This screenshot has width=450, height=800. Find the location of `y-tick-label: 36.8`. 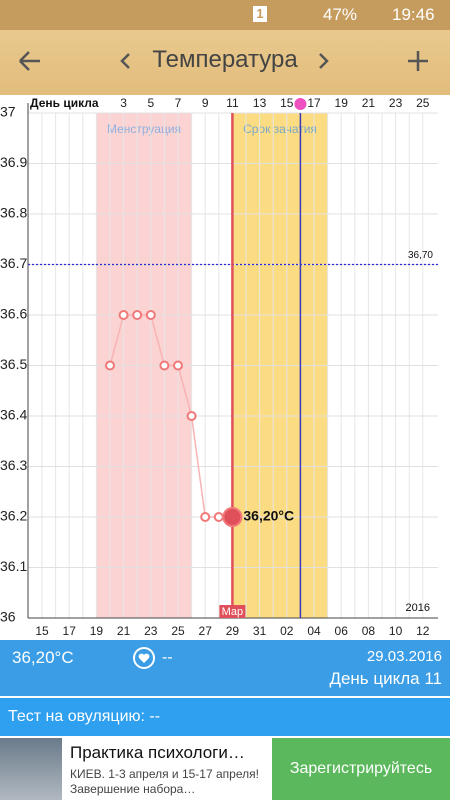

y-tick-label: 36.8 is located at coordinates (13, 213).